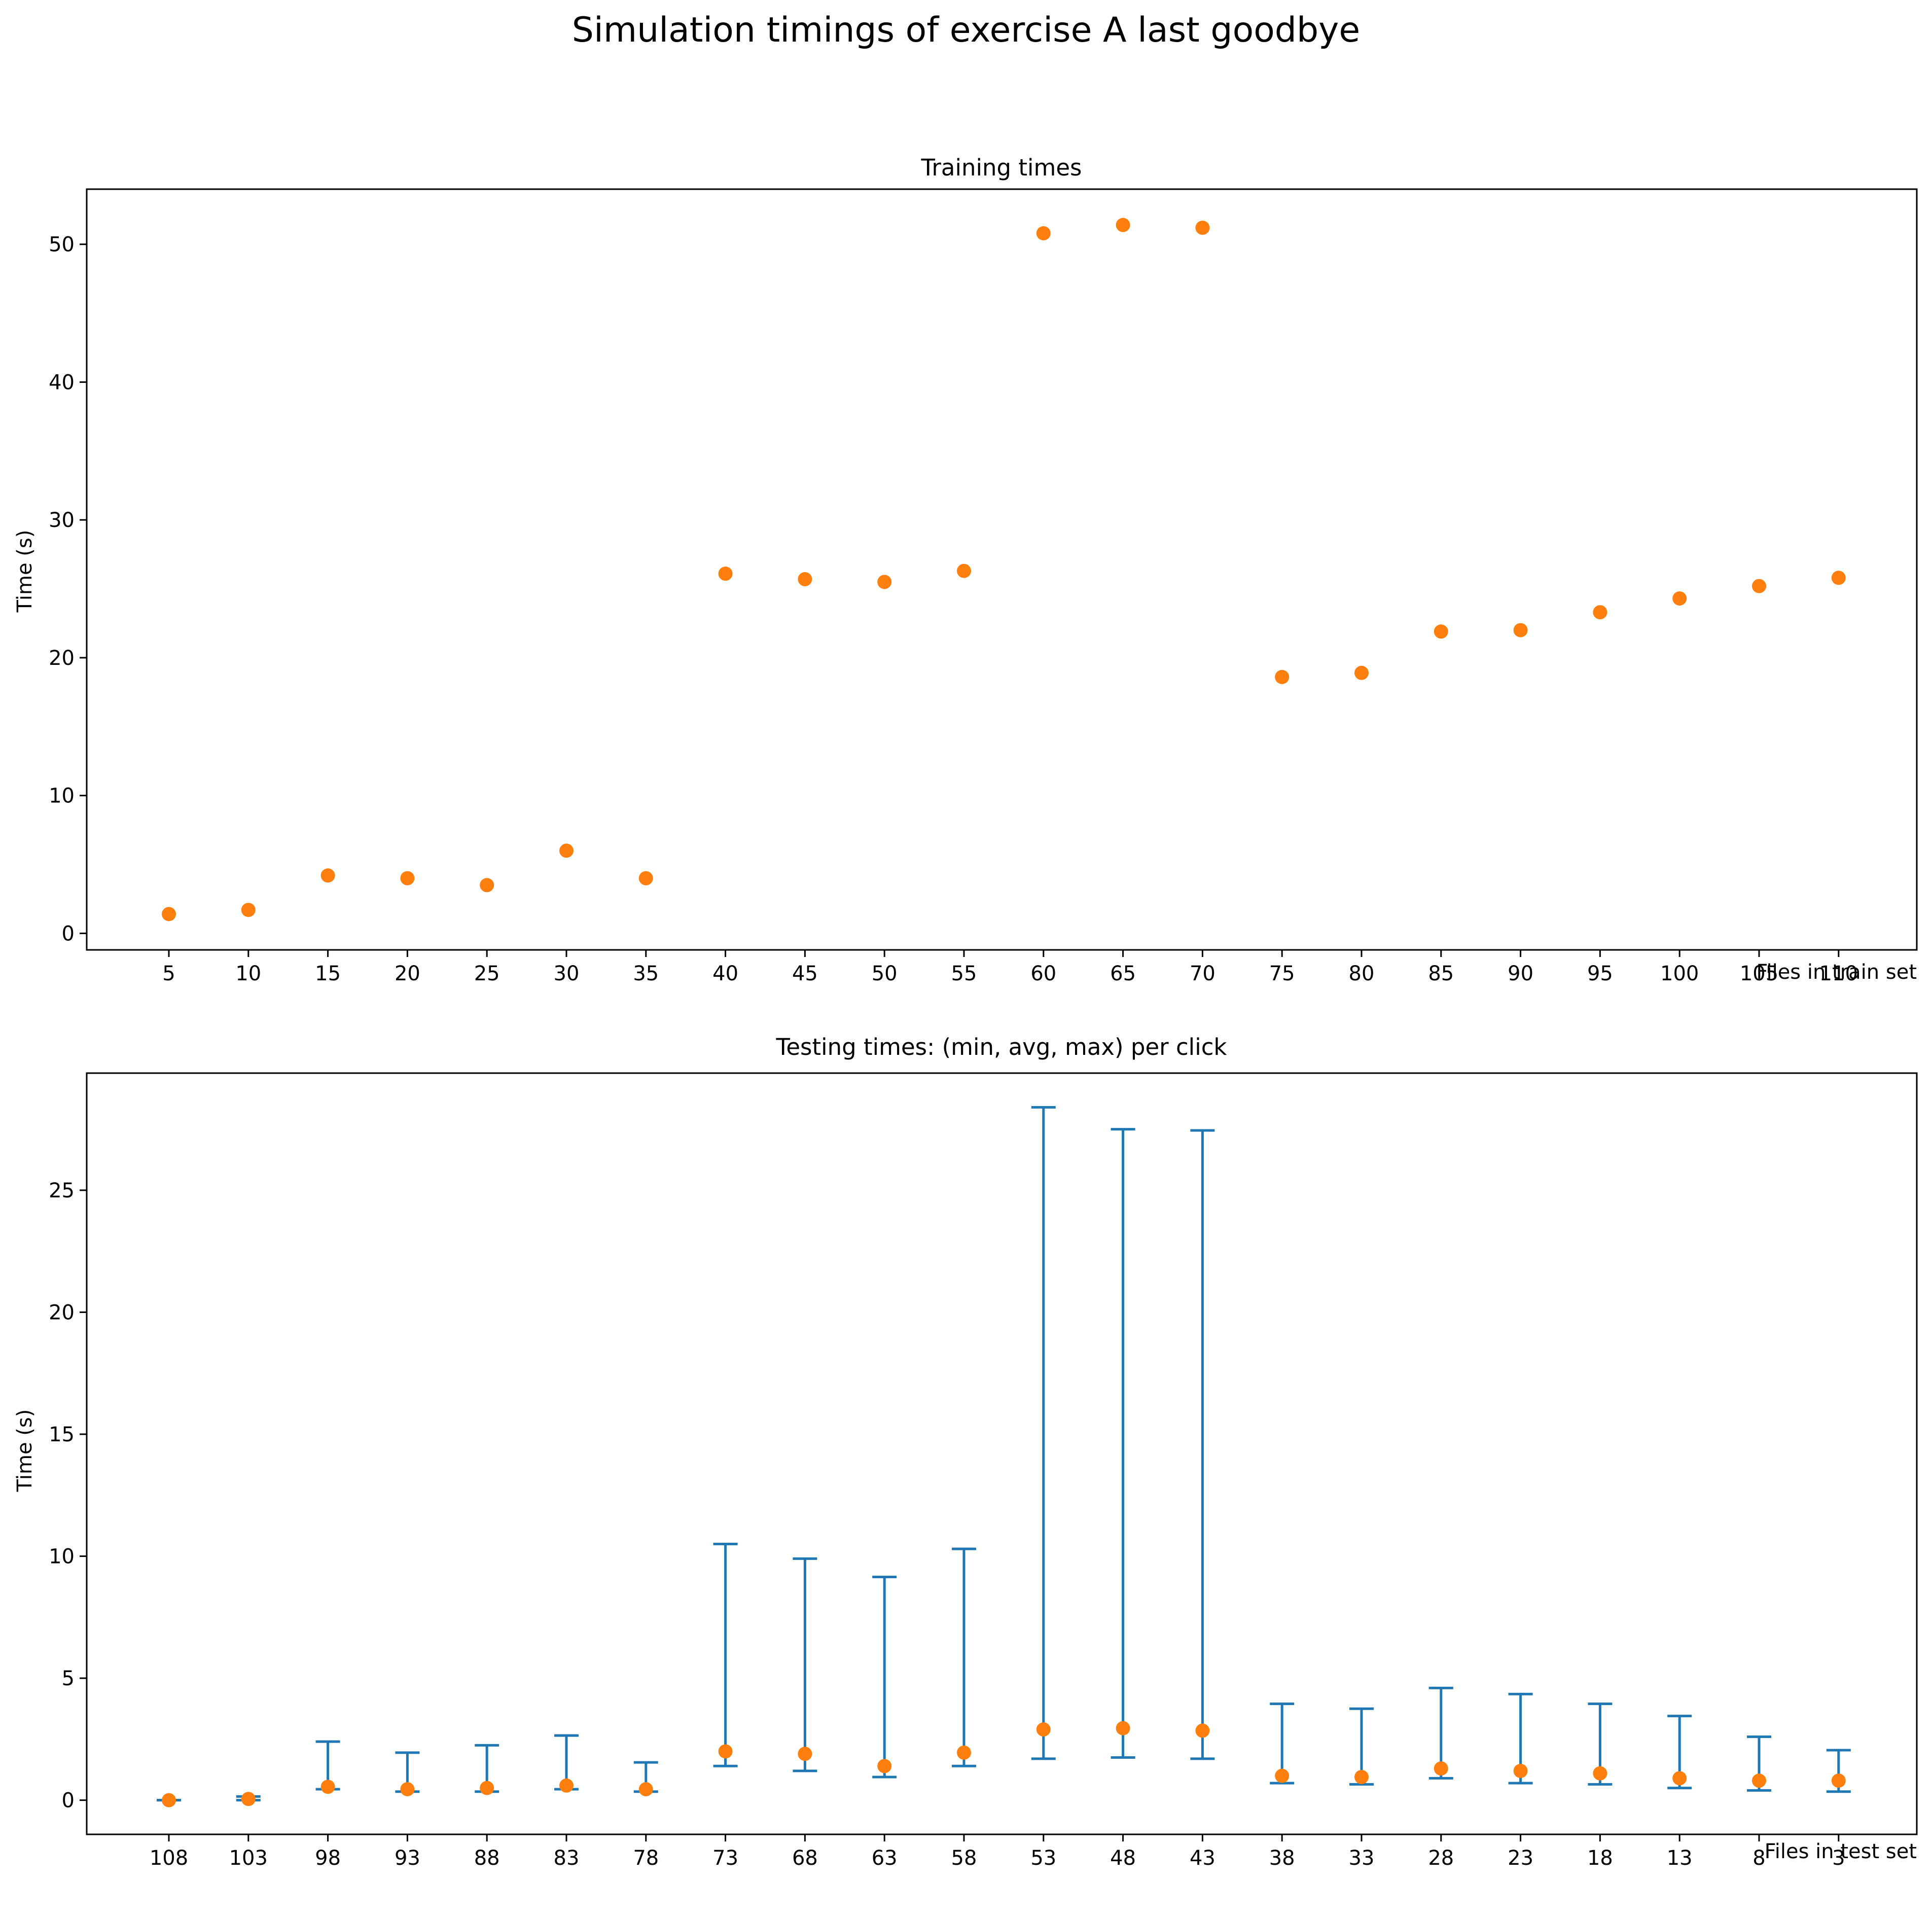 The image size is (1932, 1916). Describe the element at coordinates (964, 973) in the screenshot. I see `training-x-tick-label: 55` at that location.